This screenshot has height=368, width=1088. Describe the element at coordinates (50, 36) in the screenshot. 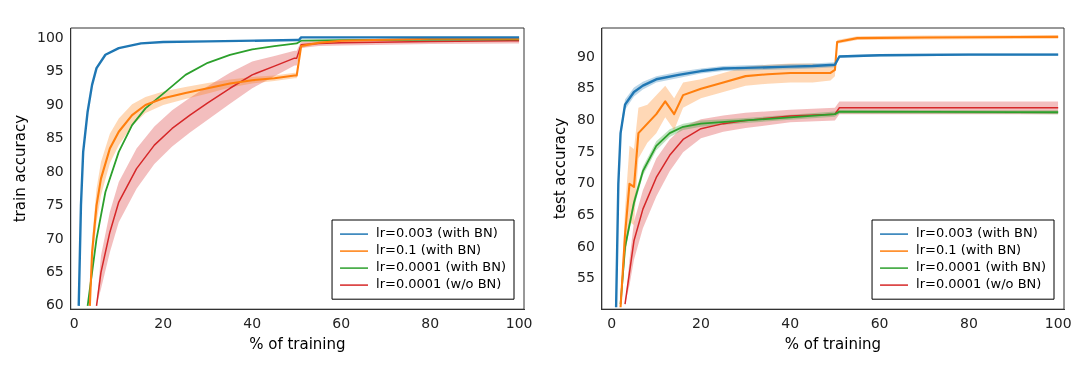

I see `y-tick-label: 100` at that location.